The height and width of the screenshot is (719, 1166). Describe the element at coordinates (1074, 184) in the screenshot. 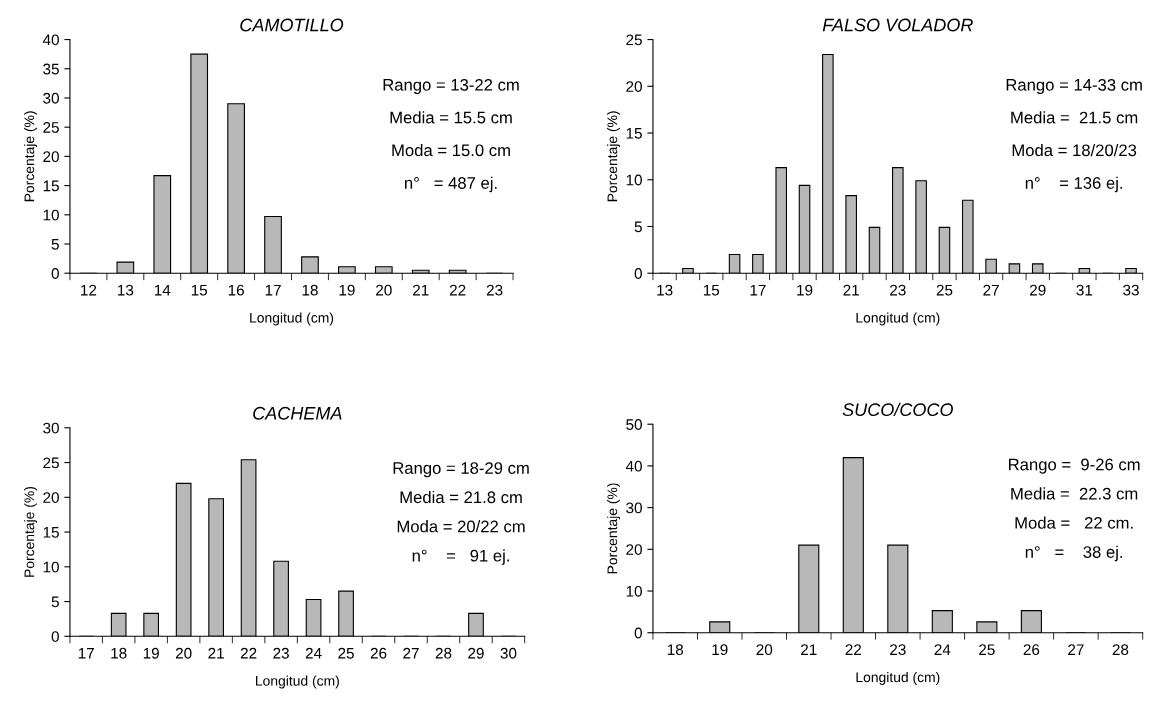

I see `annotation: n° = 136 ej.` at that location.